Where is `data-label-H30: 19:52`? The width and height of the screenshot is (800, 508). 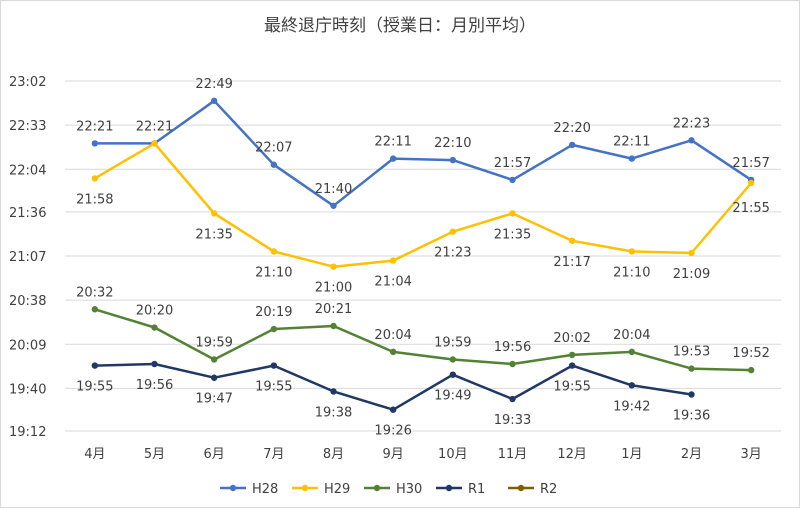
data-label-H30: 19:52 is located at coordinates (750, 353).